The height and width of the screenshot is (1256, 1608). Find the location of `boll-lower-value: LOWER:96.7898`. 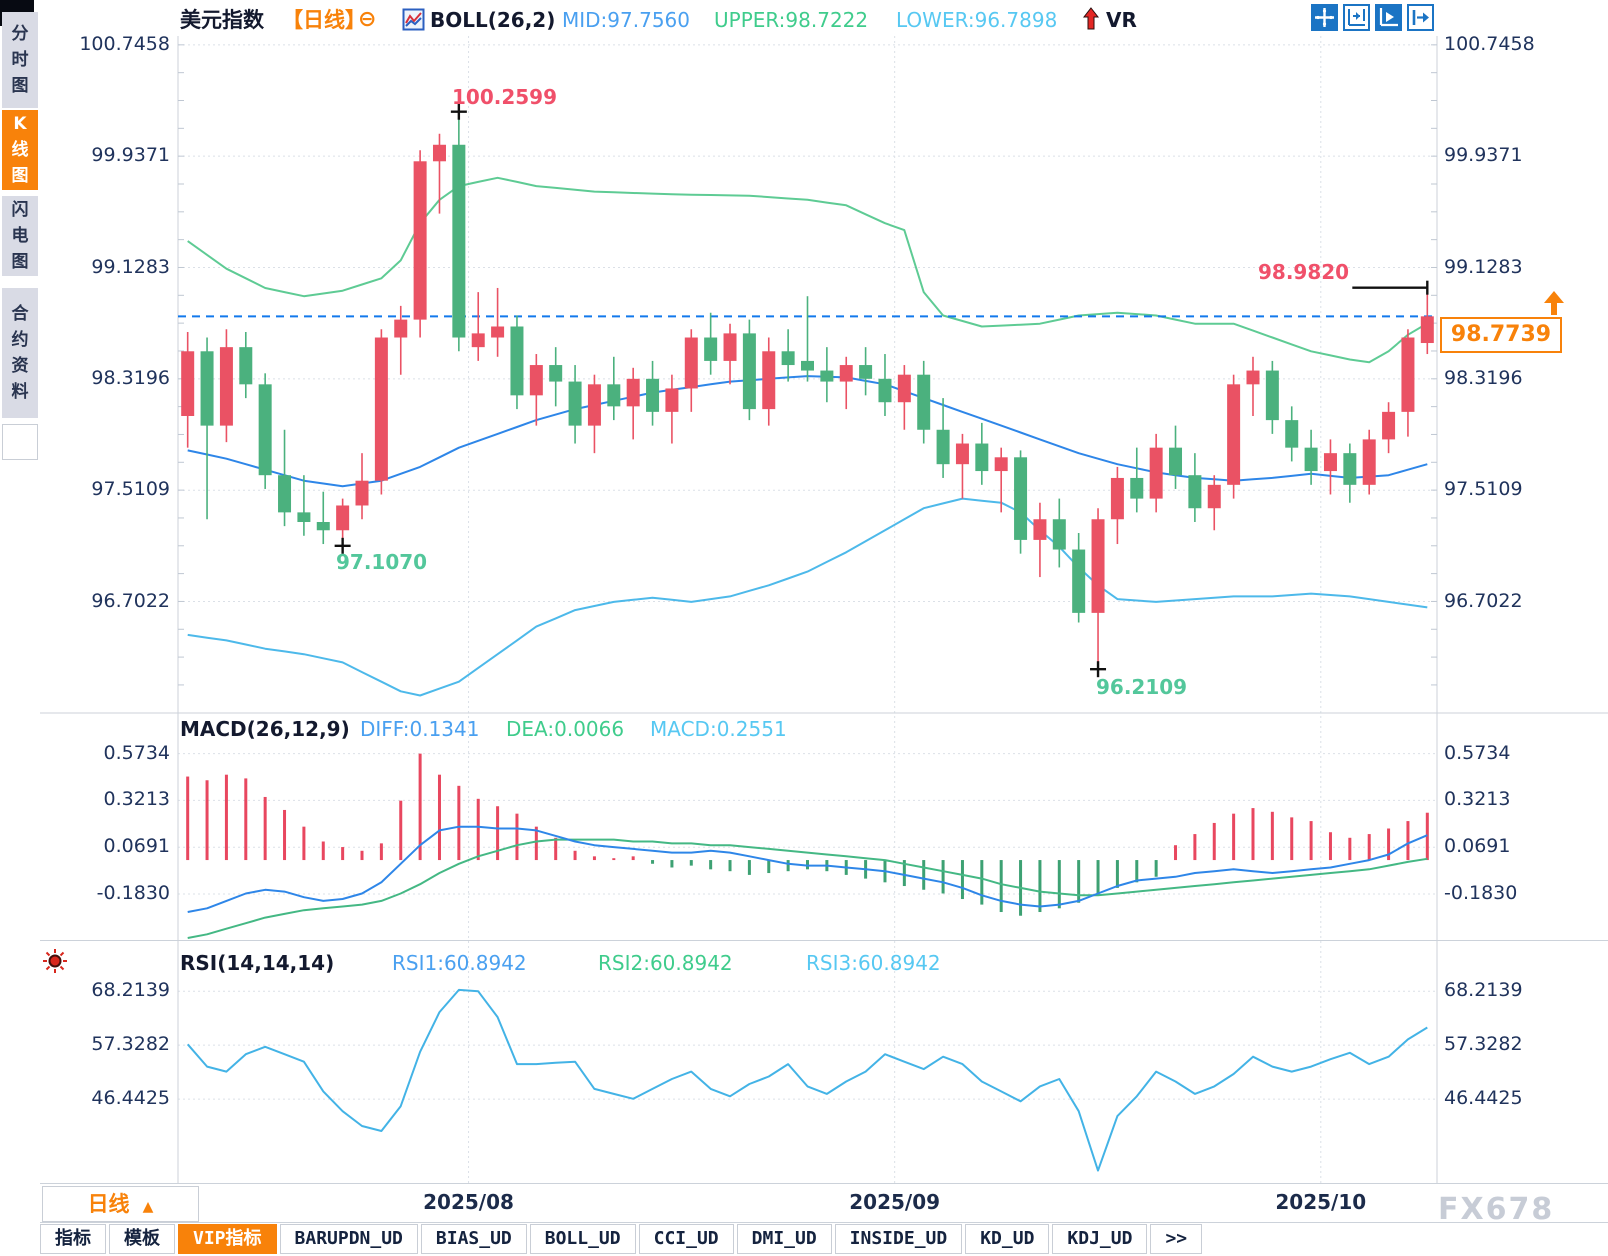

boll-lower-value: LOWER:96.7898 is located at coordinates (977, 20).